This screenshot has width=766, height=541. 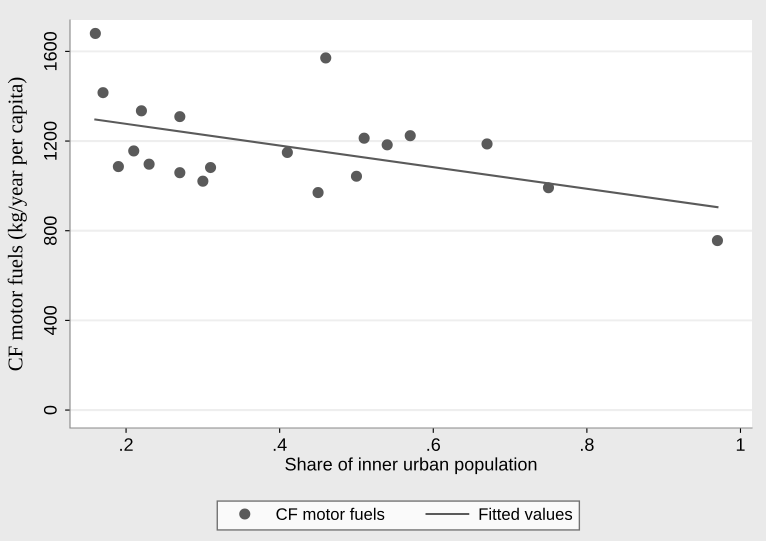 I want to click on x-axis-title: Share of inner urban population, so click(x=410, y=465).